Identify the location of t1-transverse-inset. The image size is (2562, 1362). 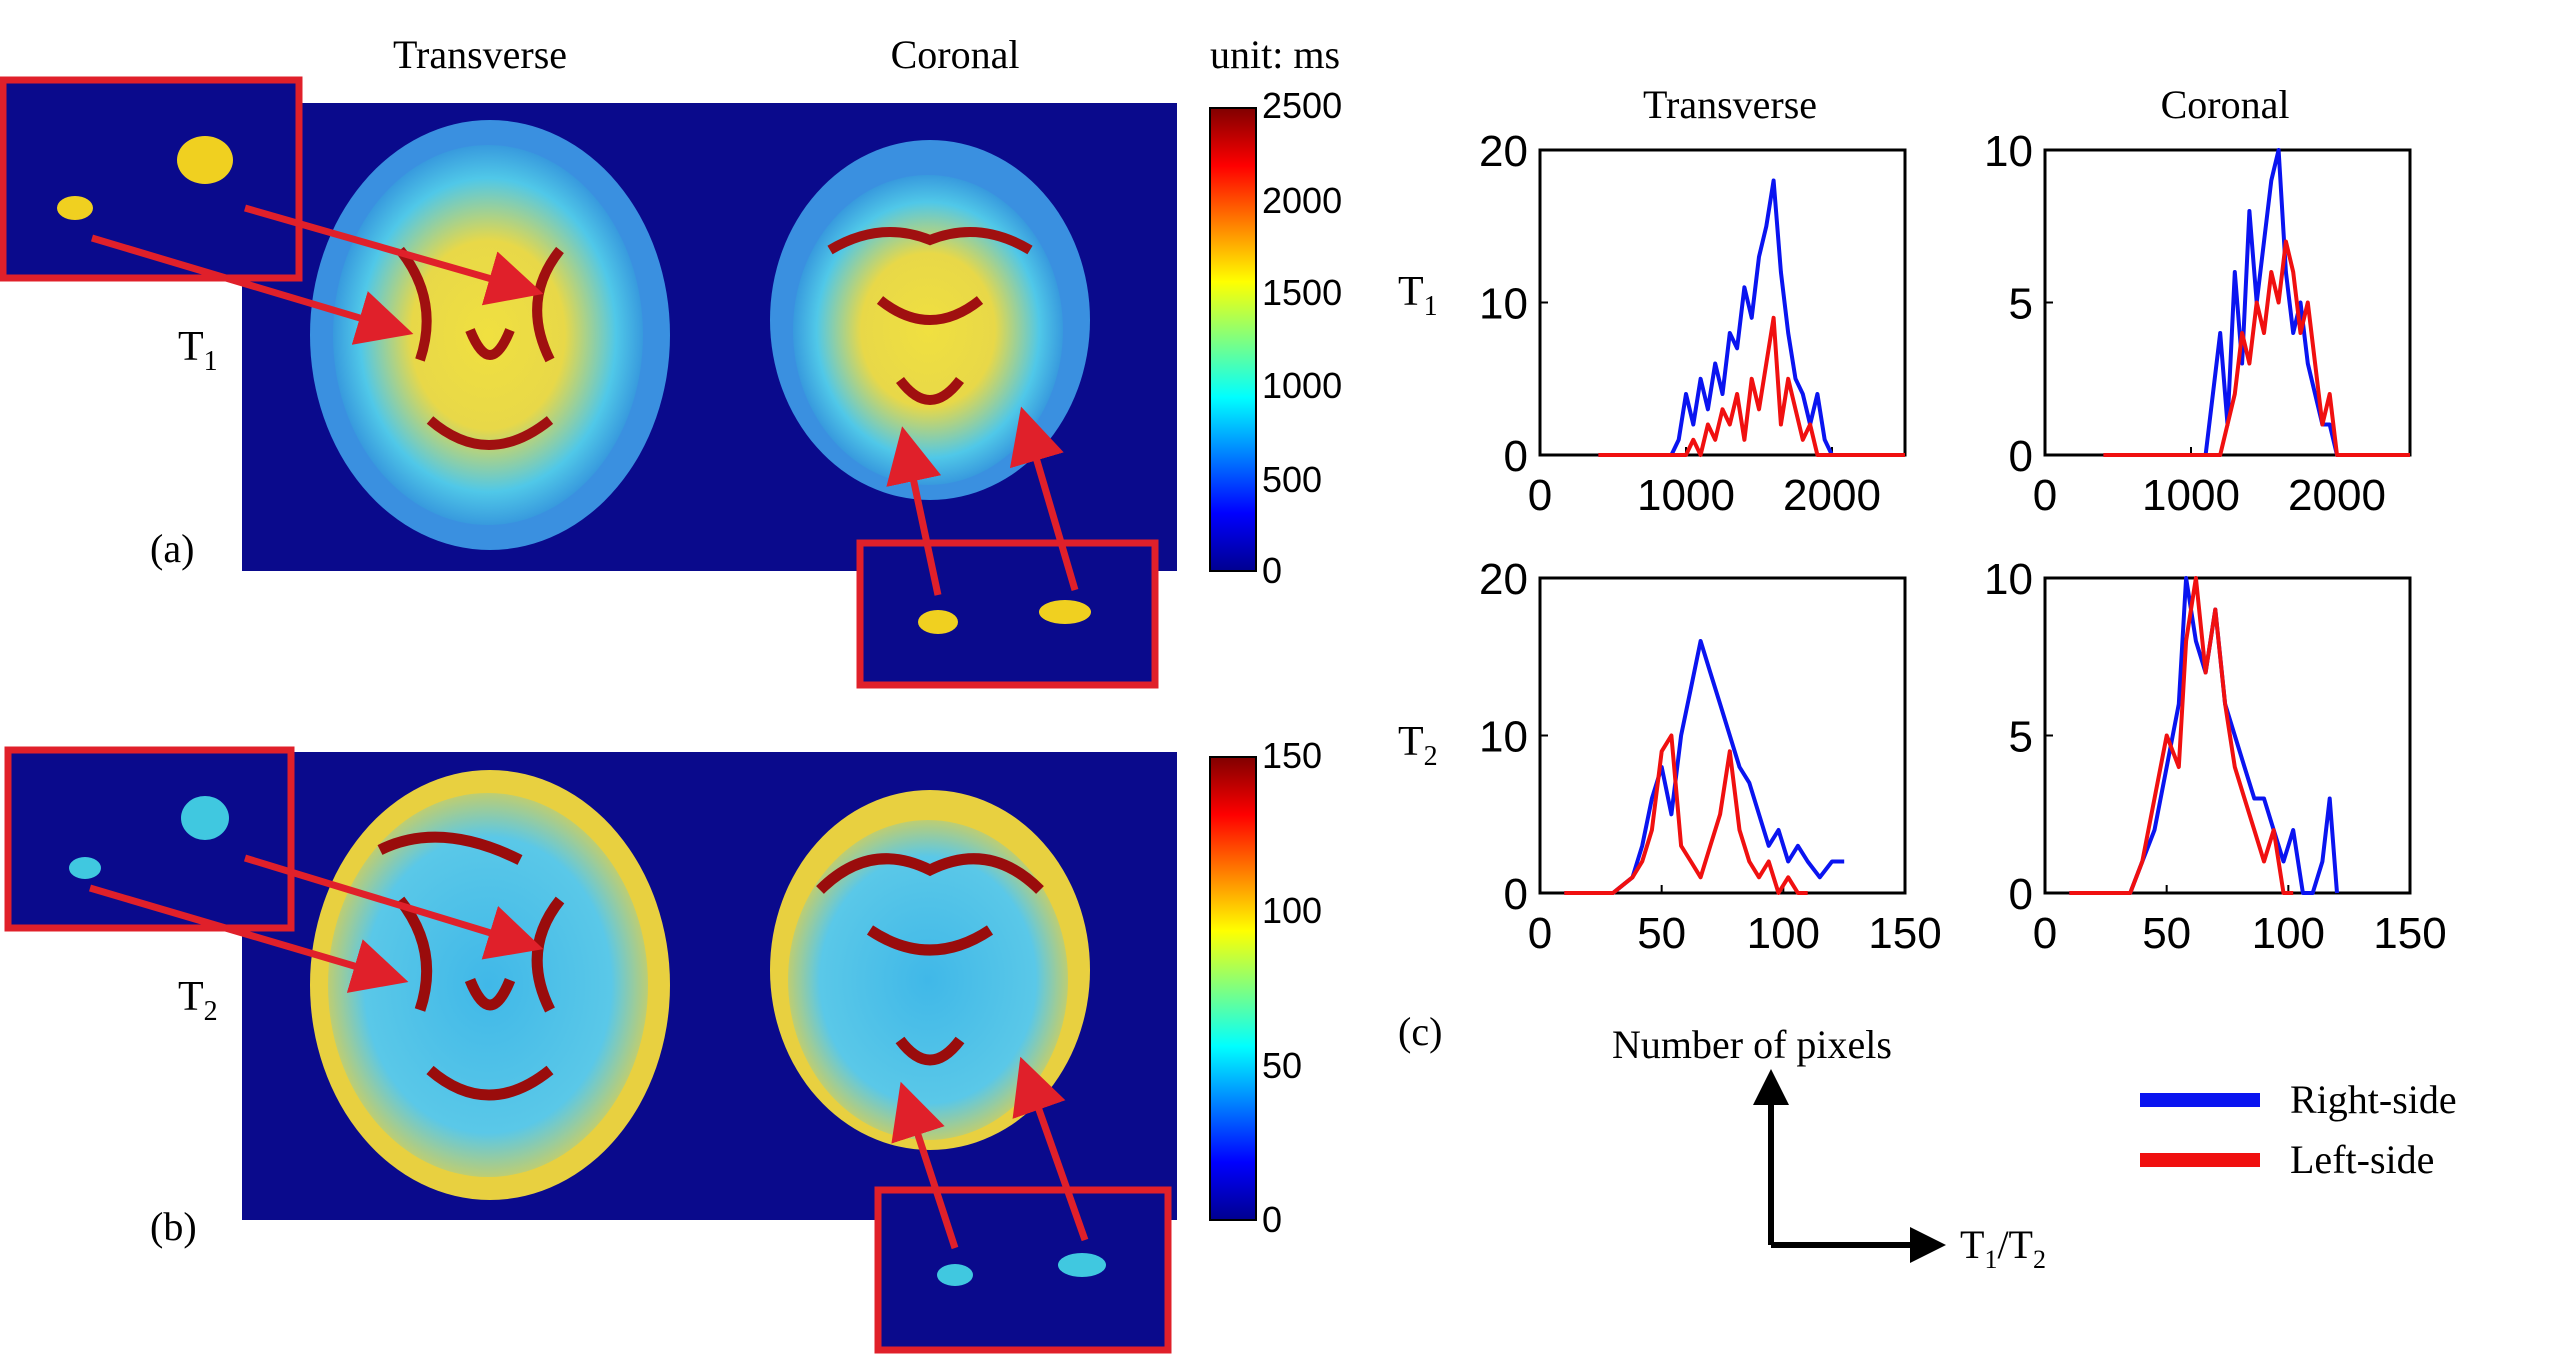
(151, 179).